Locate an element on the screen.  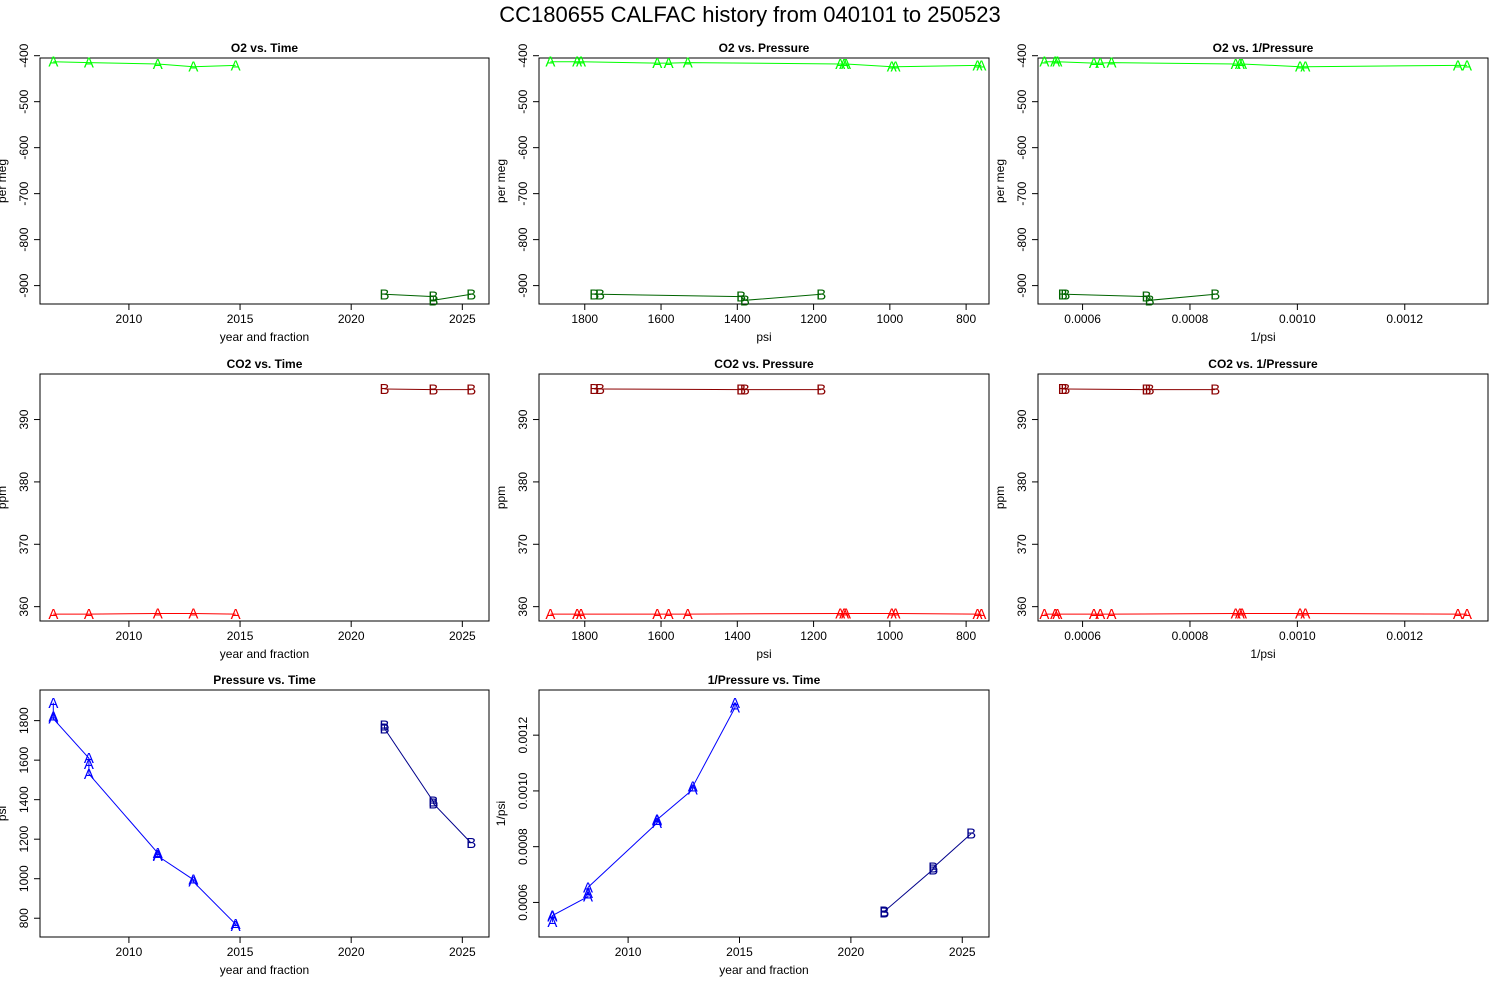
y-tick-label: 370 is located at coordinates (24, 544).